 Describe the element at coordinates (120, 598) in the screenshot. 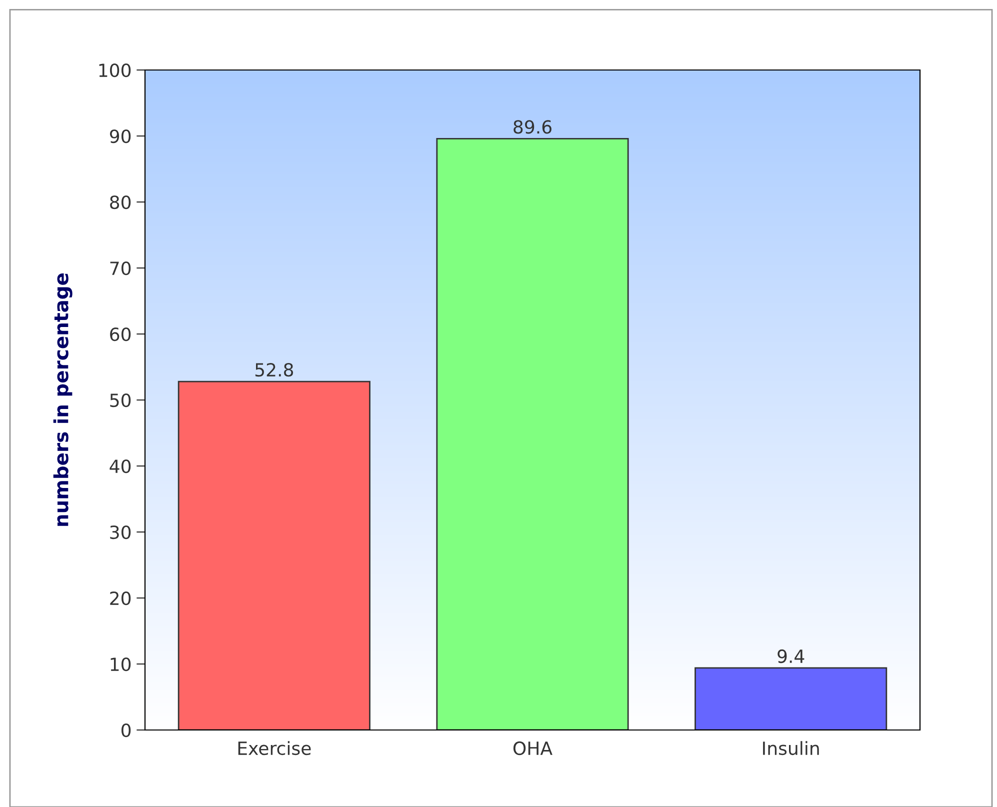

I see `y-tick-label: 20` at that location.